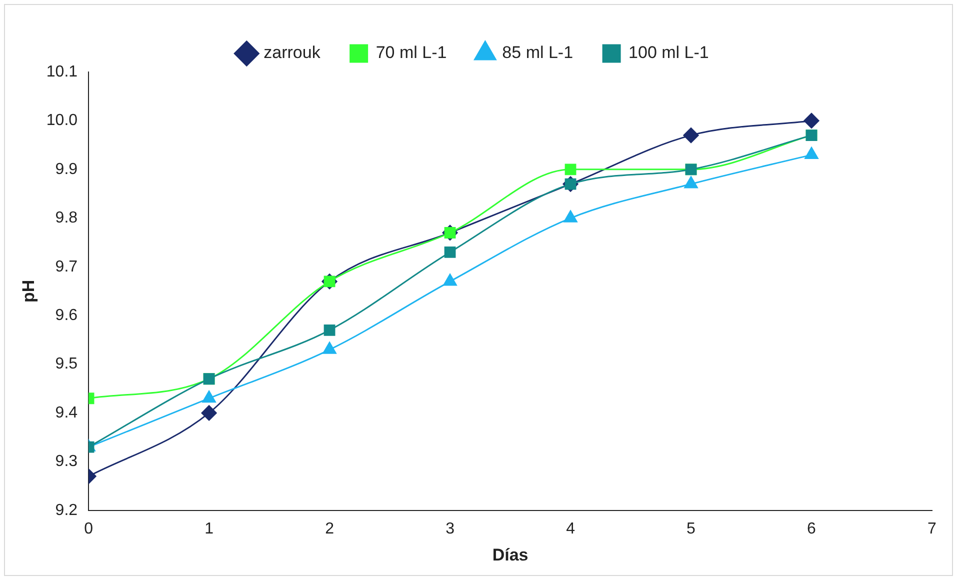  I want to click on y-tick-label: 10.0, so click(62, 121).